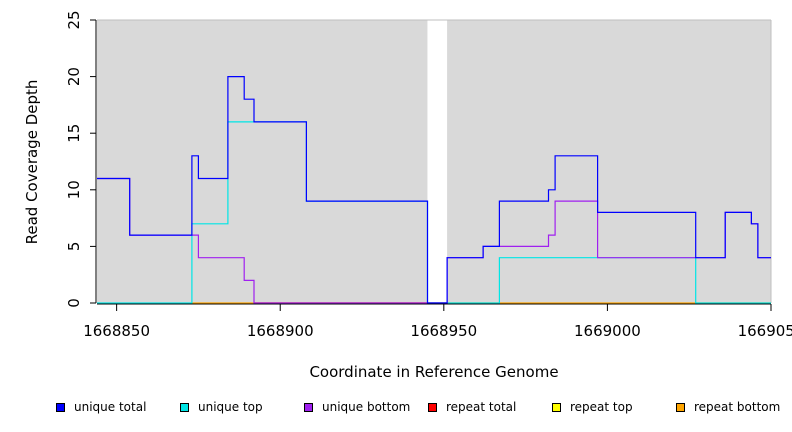 The width and height of the screenshot is (792, 432). Describe the element at coordinates (32, 162) in the screenshot. I see `y-axis-title: Read Coverage Depth` at that location.